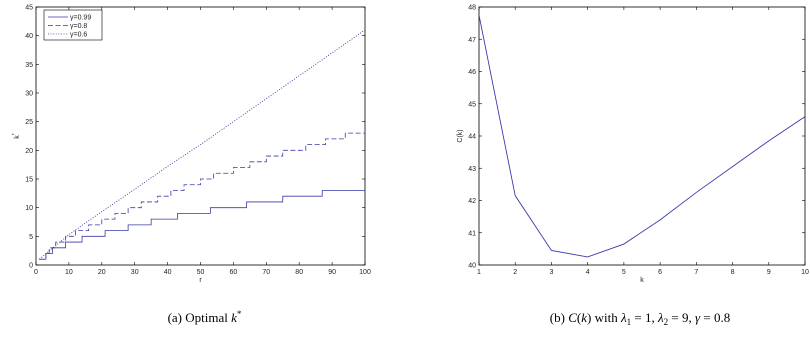  Describe the element at coordinates (29, 208) in the screenshot. I see `y-tick-label: 10` at that location.